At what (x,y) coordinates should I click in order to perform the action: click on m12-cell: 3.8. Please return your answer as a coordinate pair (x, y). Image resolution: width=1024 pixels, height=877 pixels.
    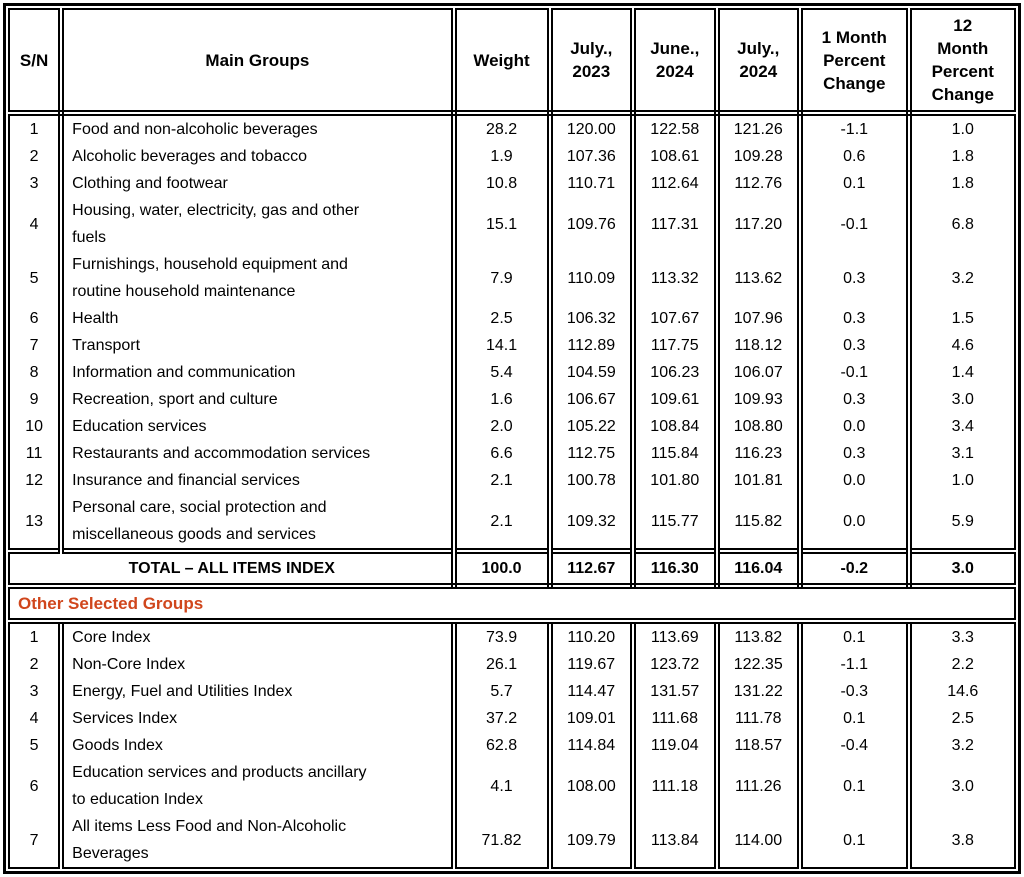
    Looking at the image, I should click on (961, 841).